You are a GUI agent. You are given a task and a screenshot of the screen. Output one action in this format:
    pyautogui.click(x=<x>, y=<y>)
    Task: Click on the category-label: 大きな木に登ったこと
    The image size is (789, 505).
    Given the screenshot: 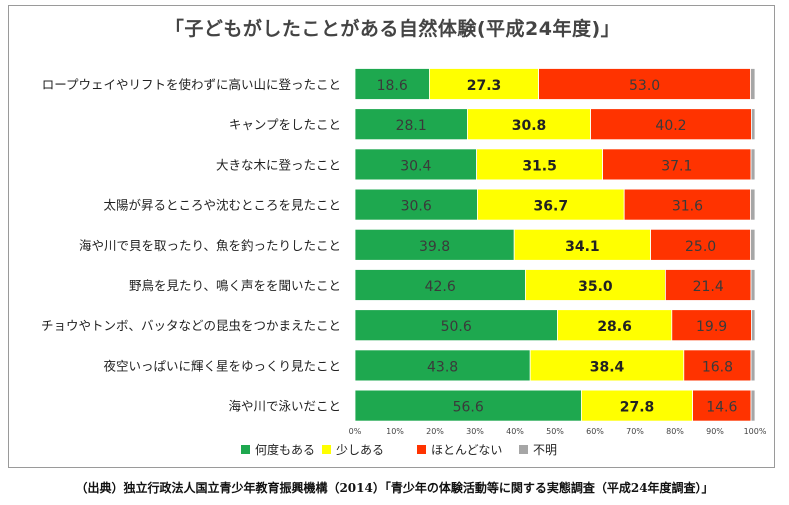 What is the action you would take?
    pyautogui.click(x=278, y=164)
    